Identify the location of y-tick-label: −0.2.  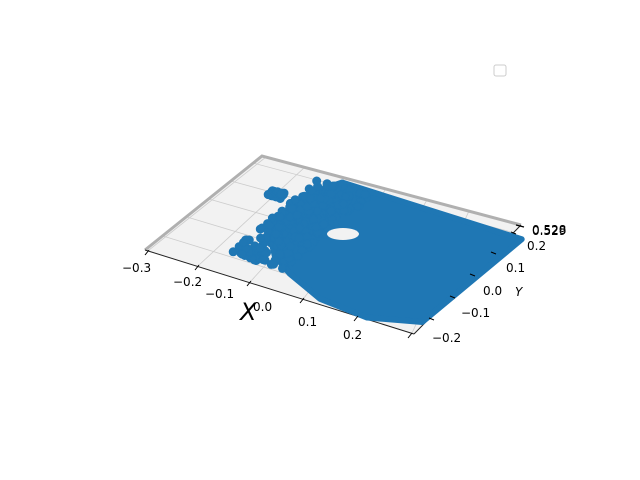
(446, 338).